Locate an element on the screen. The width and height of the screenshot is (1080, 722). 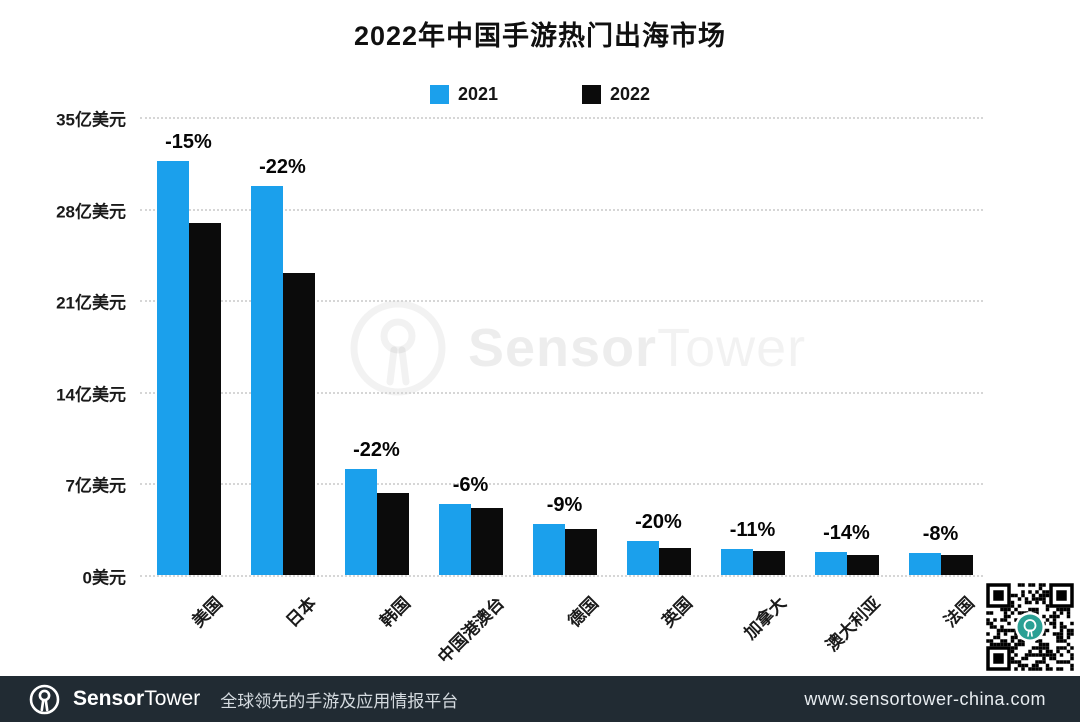
bar-change-label: -9% is located at coordinates (564, 504).